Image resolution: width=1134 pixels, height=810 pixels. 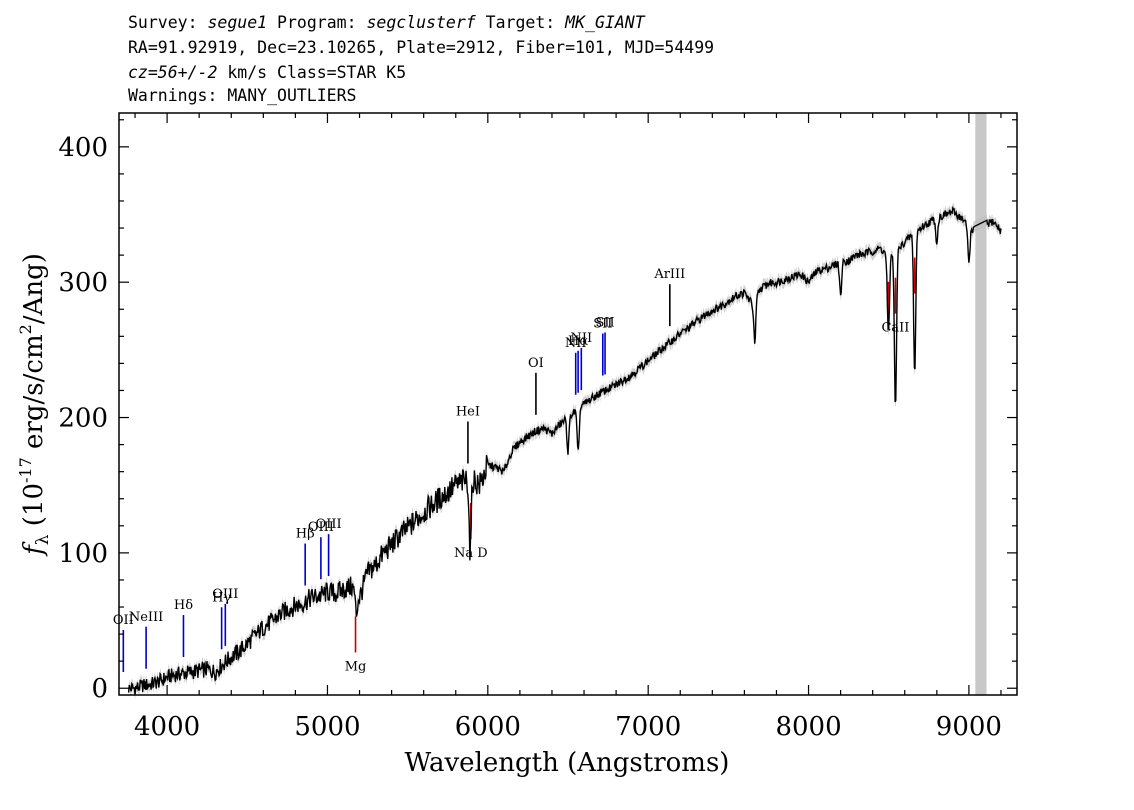 I want to click on y-axis-title-part-3: /Ang), so click(x=34, y=288).